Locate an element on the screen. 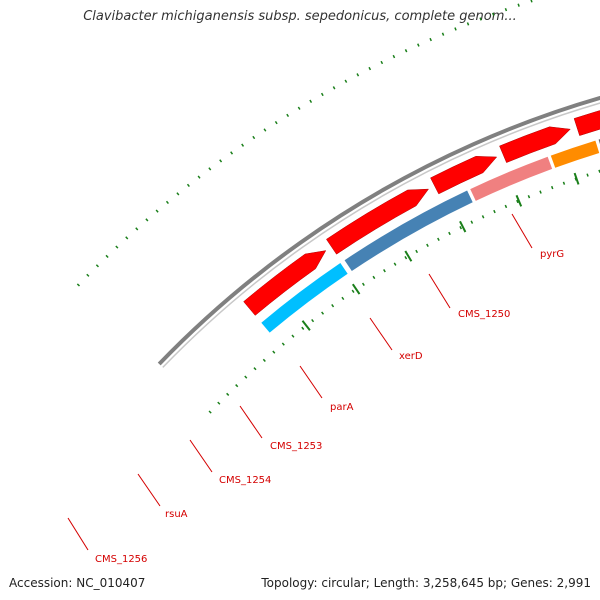 The width and height of the screenshot is (600, 600). gene-label-para: parA is located at coordinates (342, 407).